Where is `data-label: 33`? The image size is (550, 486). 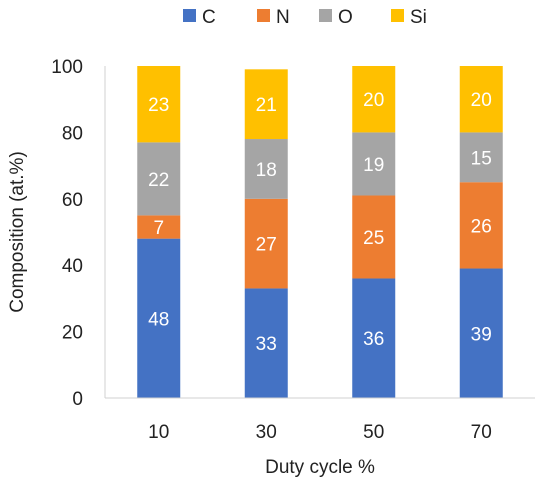 data-label: 33 is located at coordinates (266, 344).